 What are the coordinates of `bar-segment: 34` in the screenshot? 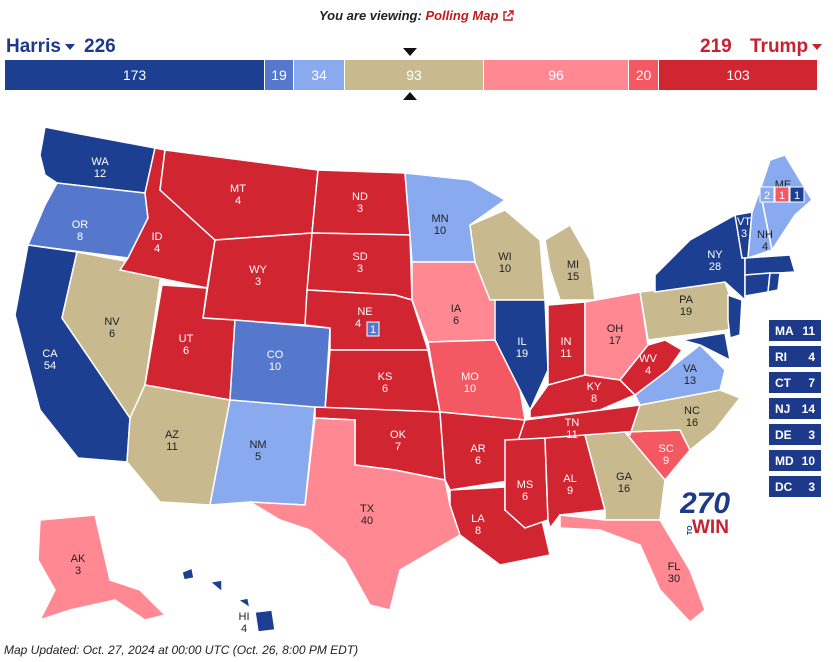 It's located at (318, 75).